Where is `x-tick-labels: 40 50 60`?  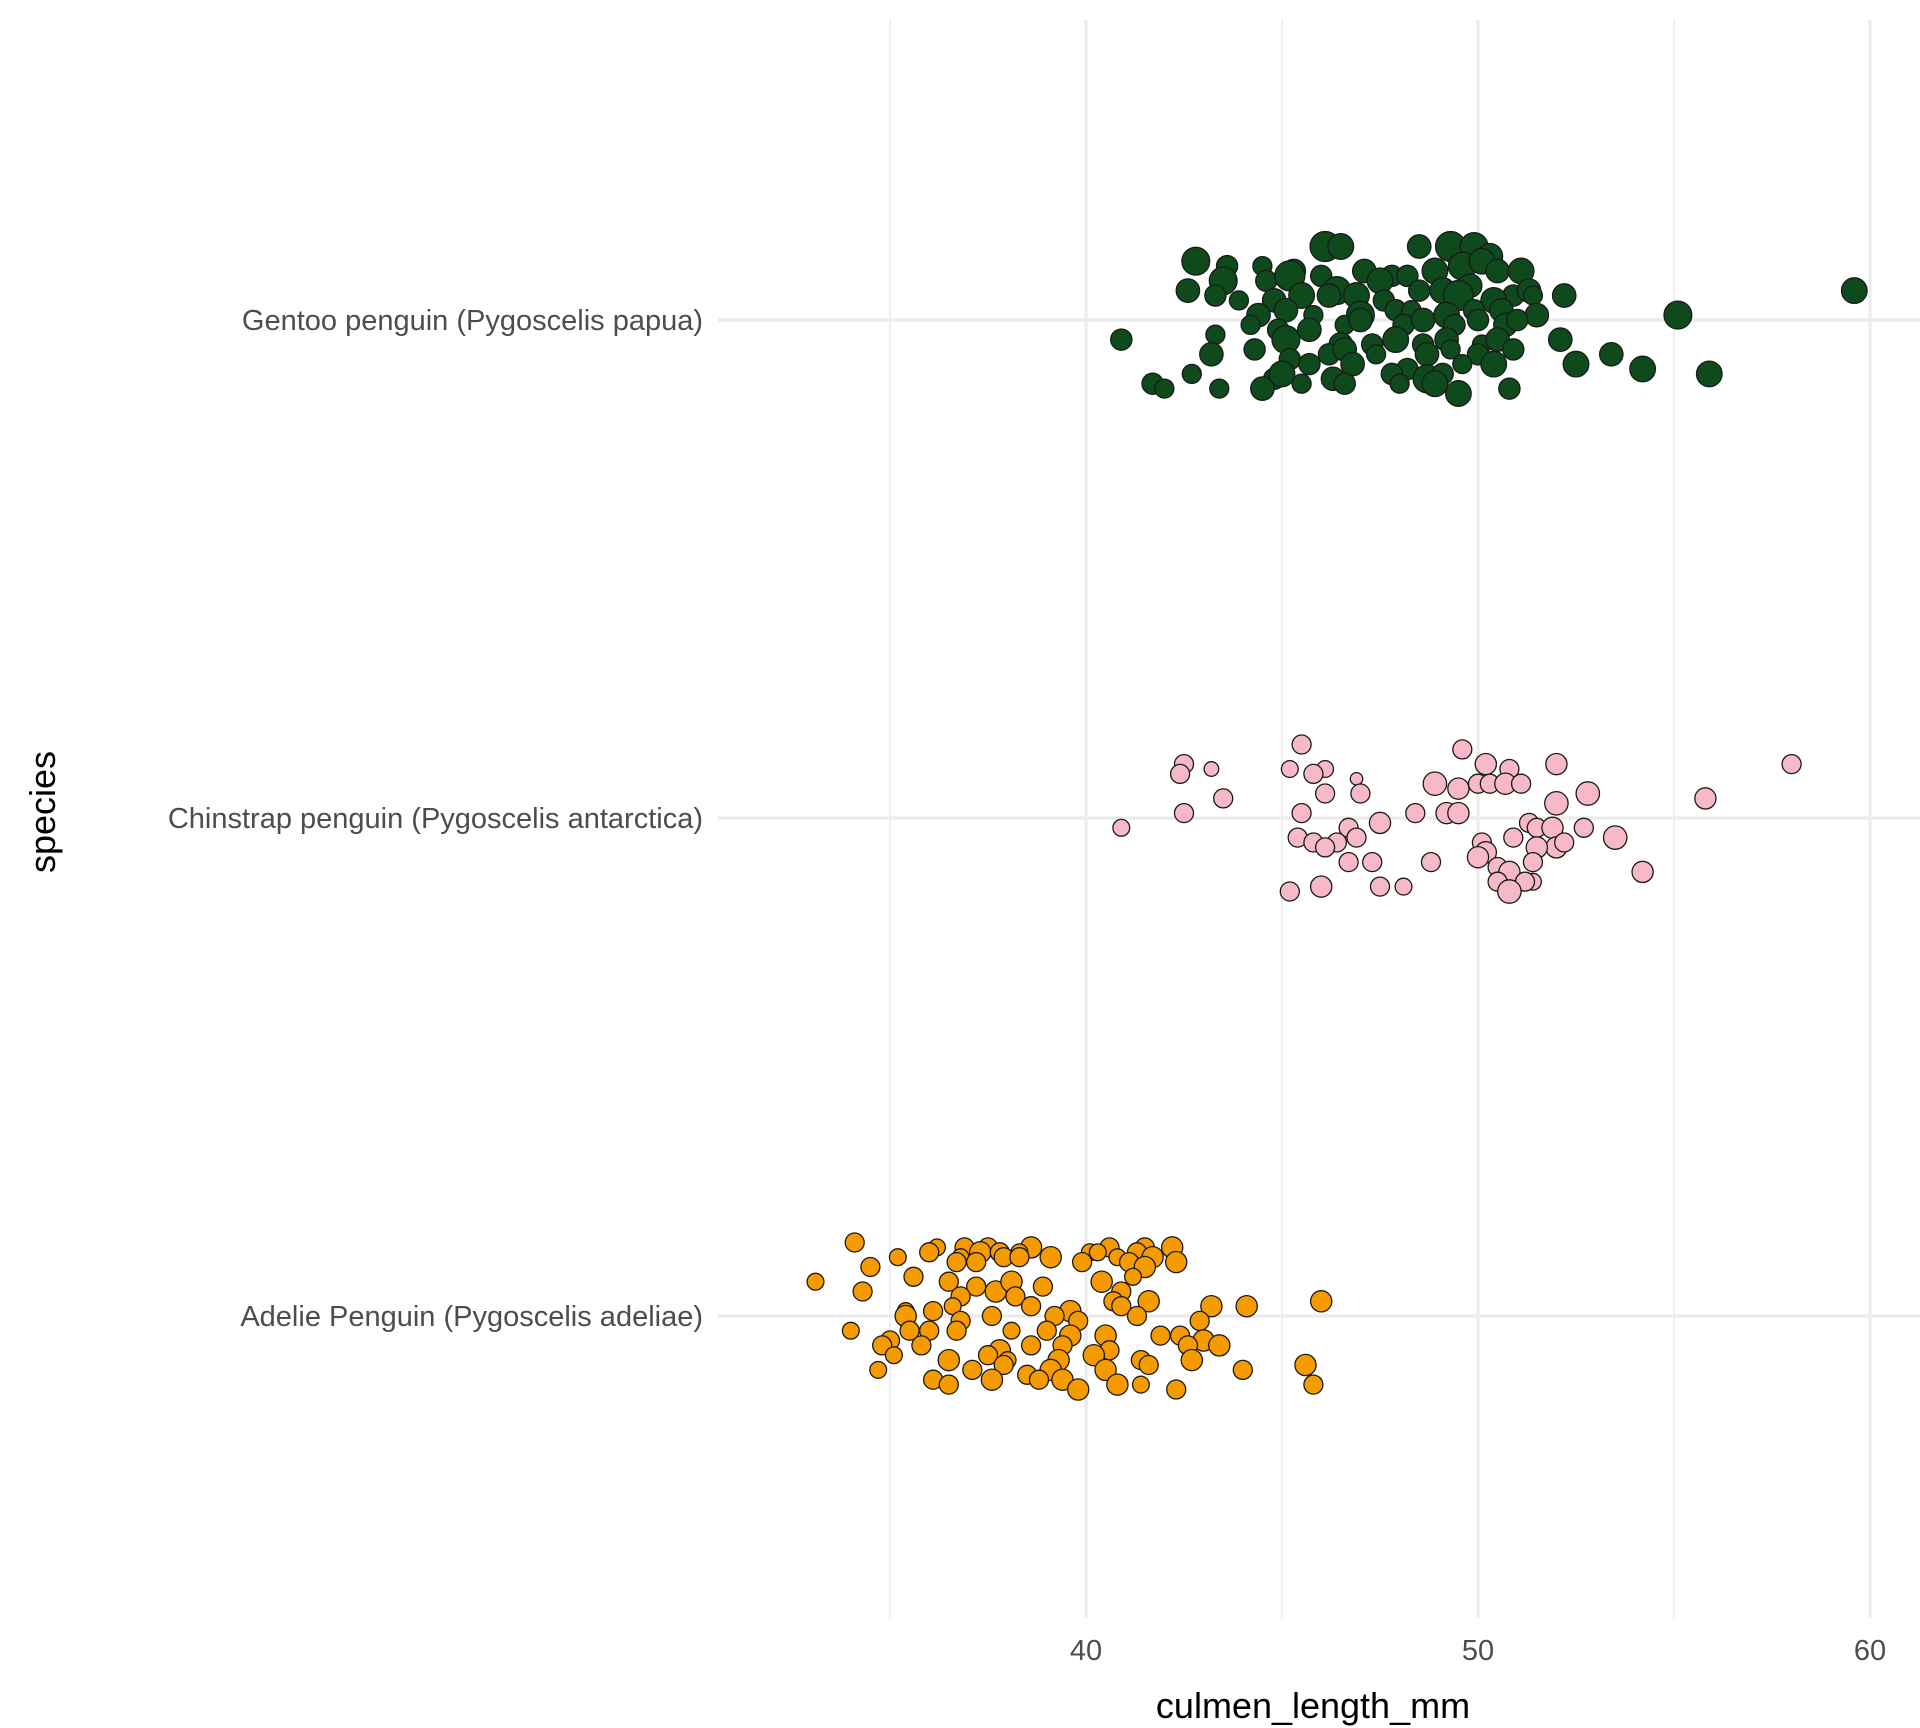
x-tick-labels: 40 50 60 is located at coordinates (1478, 1651).